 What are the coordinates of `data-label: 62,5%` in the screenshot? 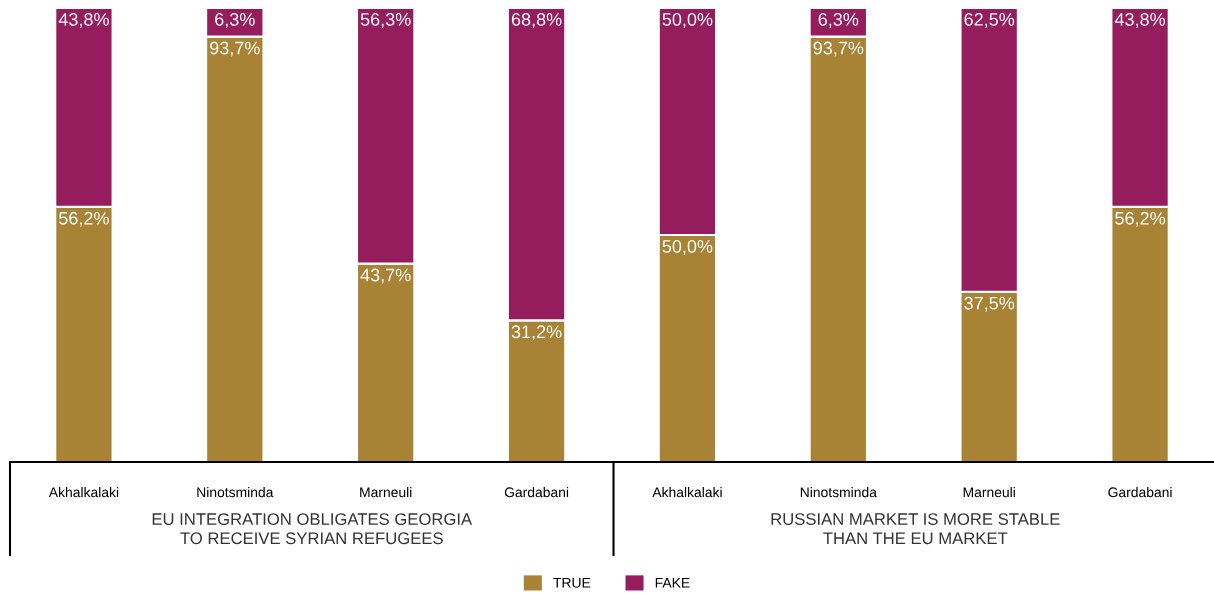 It's located at (989, 20).